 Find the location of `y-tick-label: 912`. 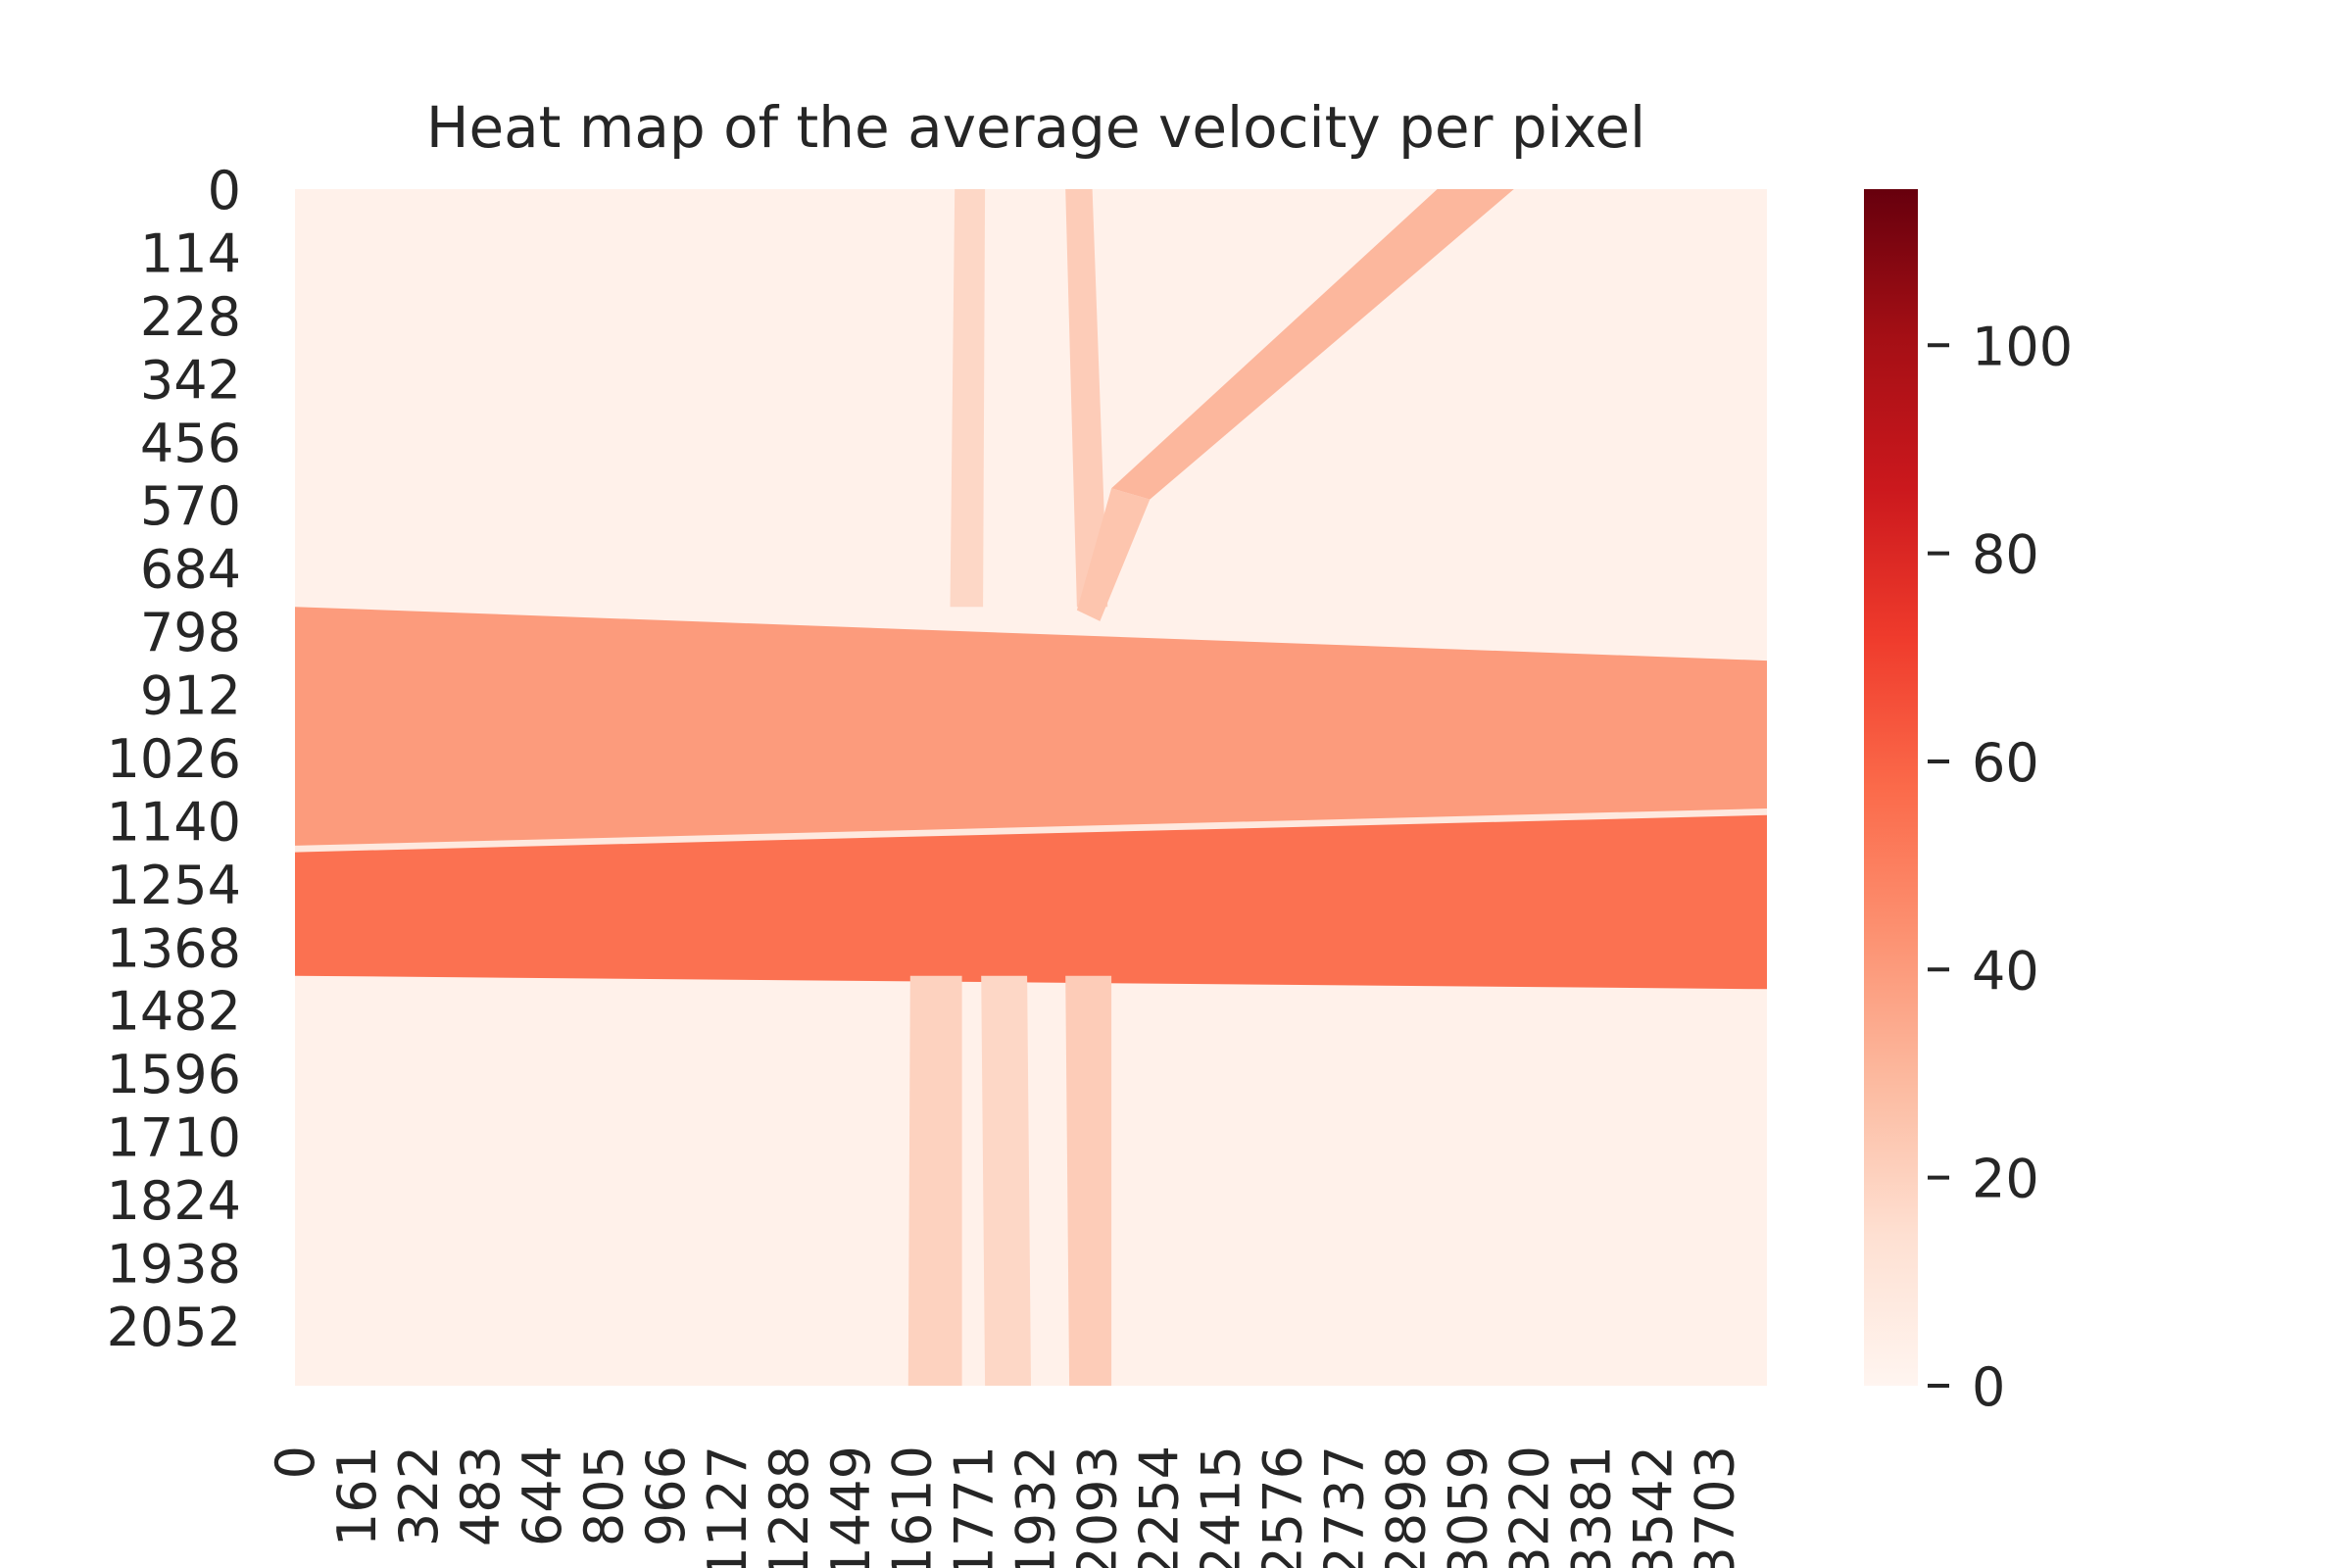

y-tick-label: 912 is located at coordinates (190, 696).